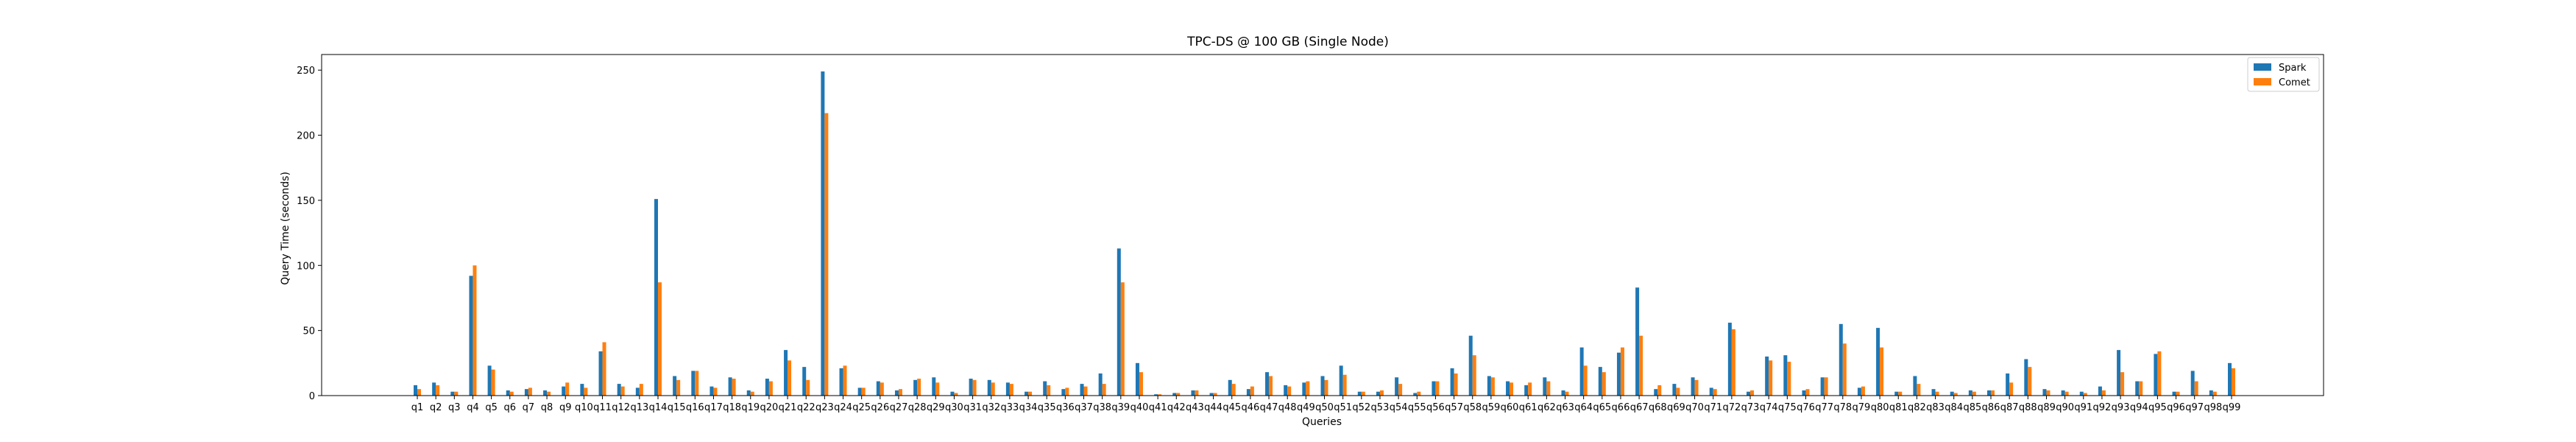 The height and width of the screenshot is (442, 2576). I want to click on bar-comet-q6, so click(511, 394).